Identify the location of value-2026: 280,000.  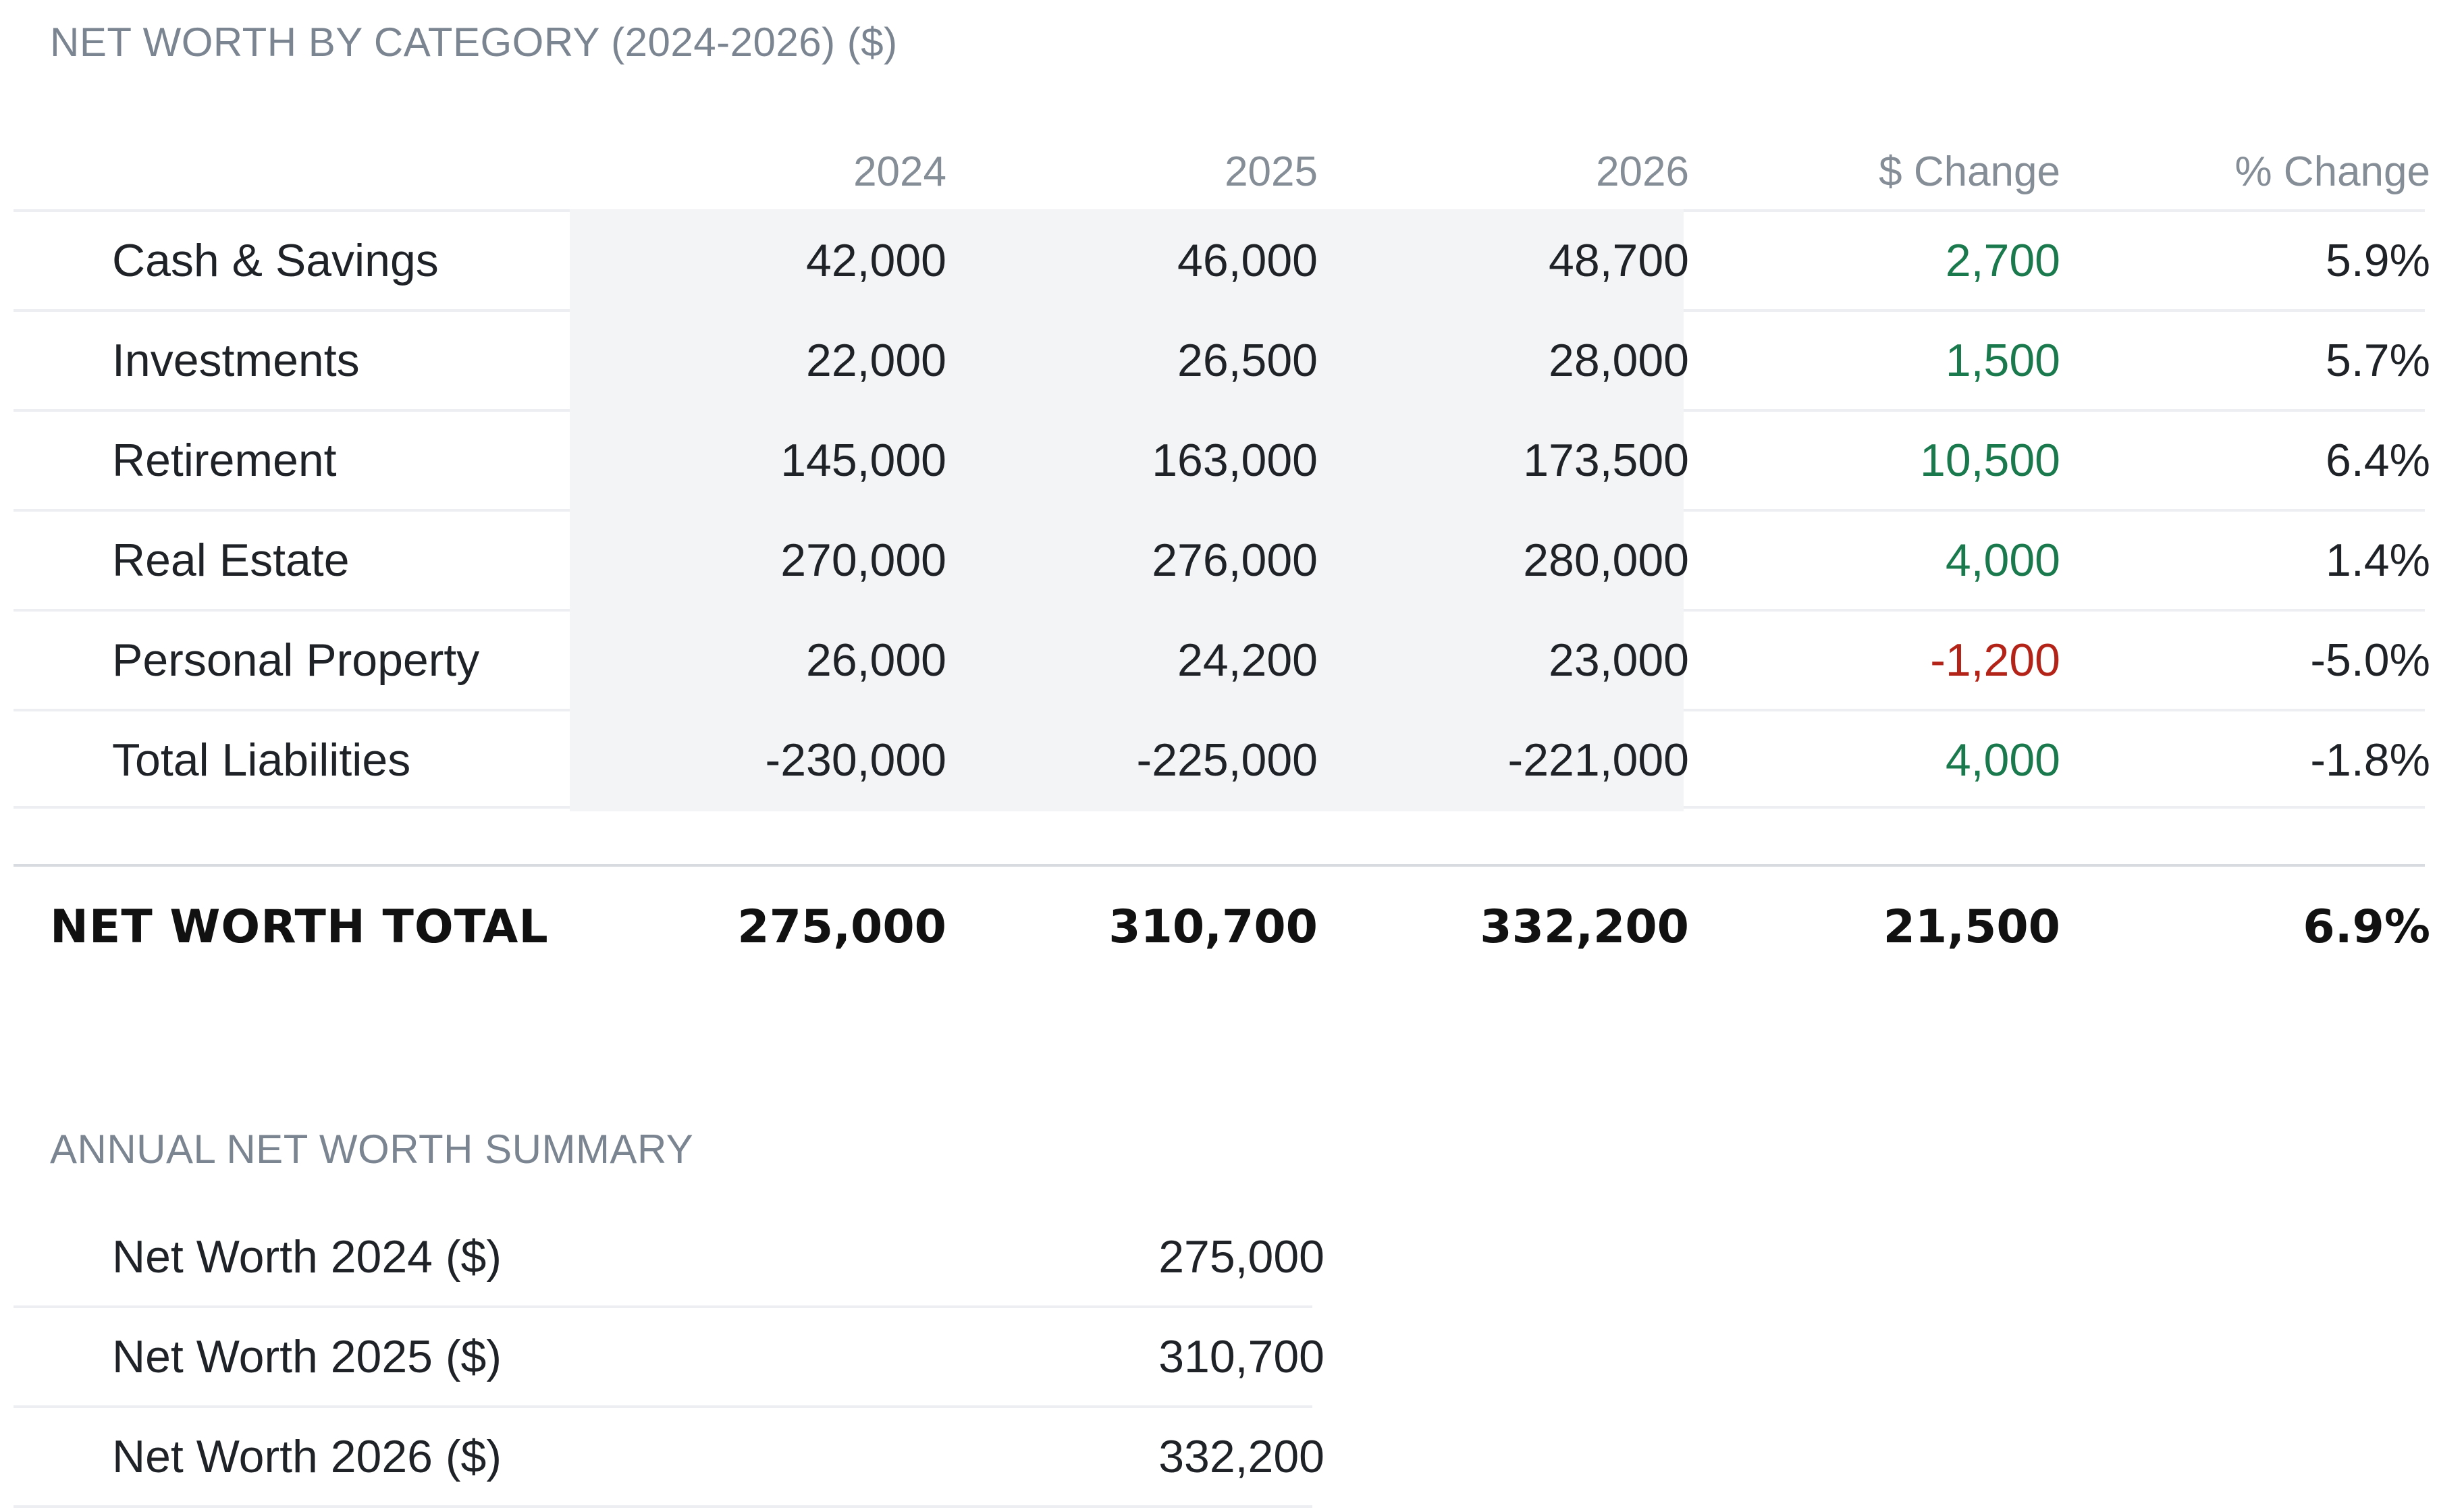
(1606, 560).